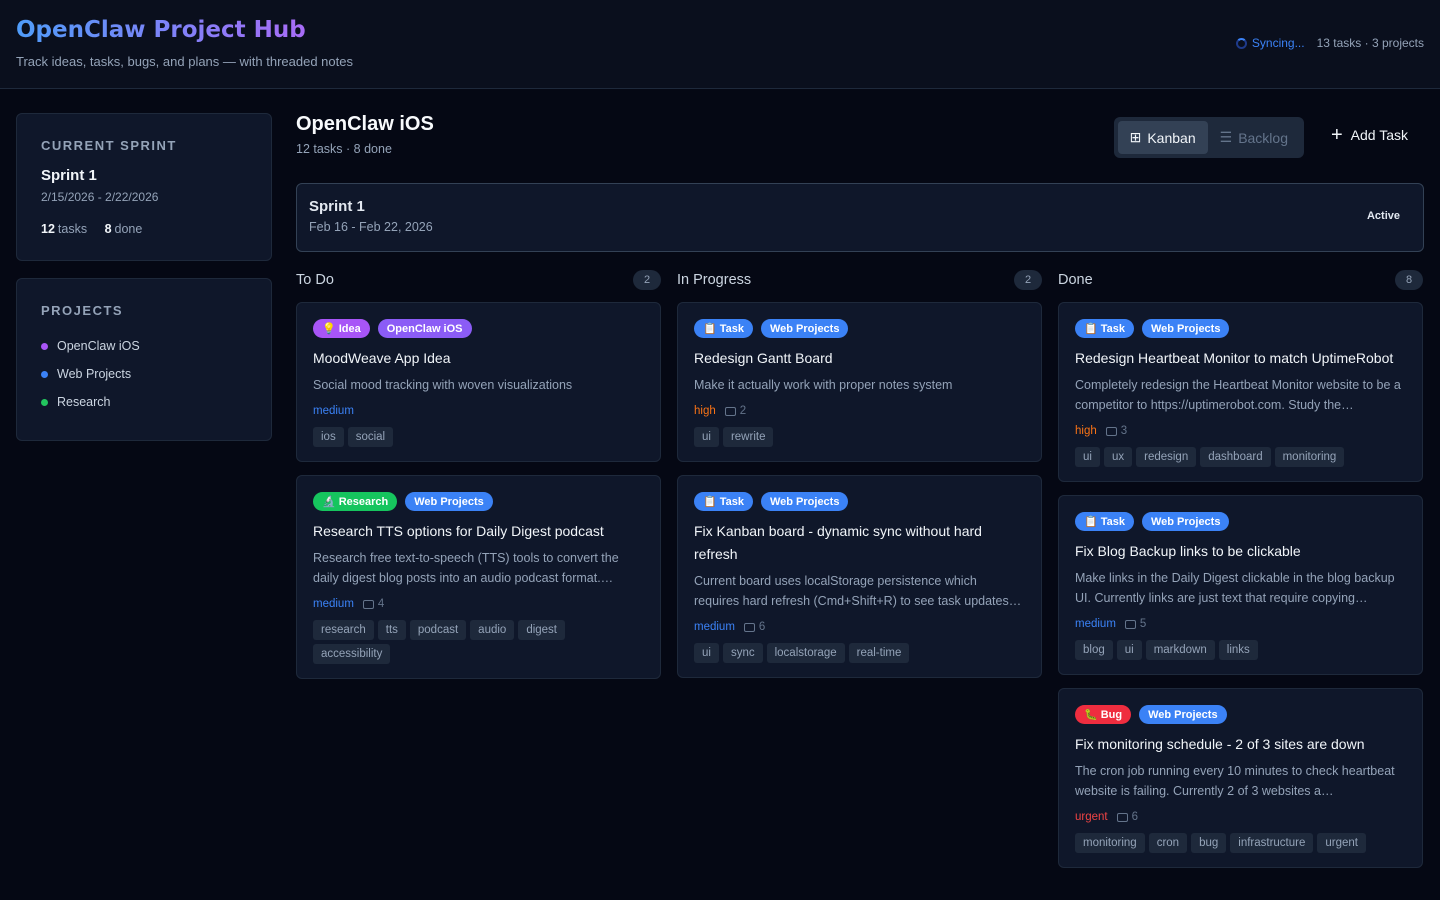 Image resolution: width=1440 pixels, height=900 pixels. I want to click on type-label: Research, so click(363, 501).